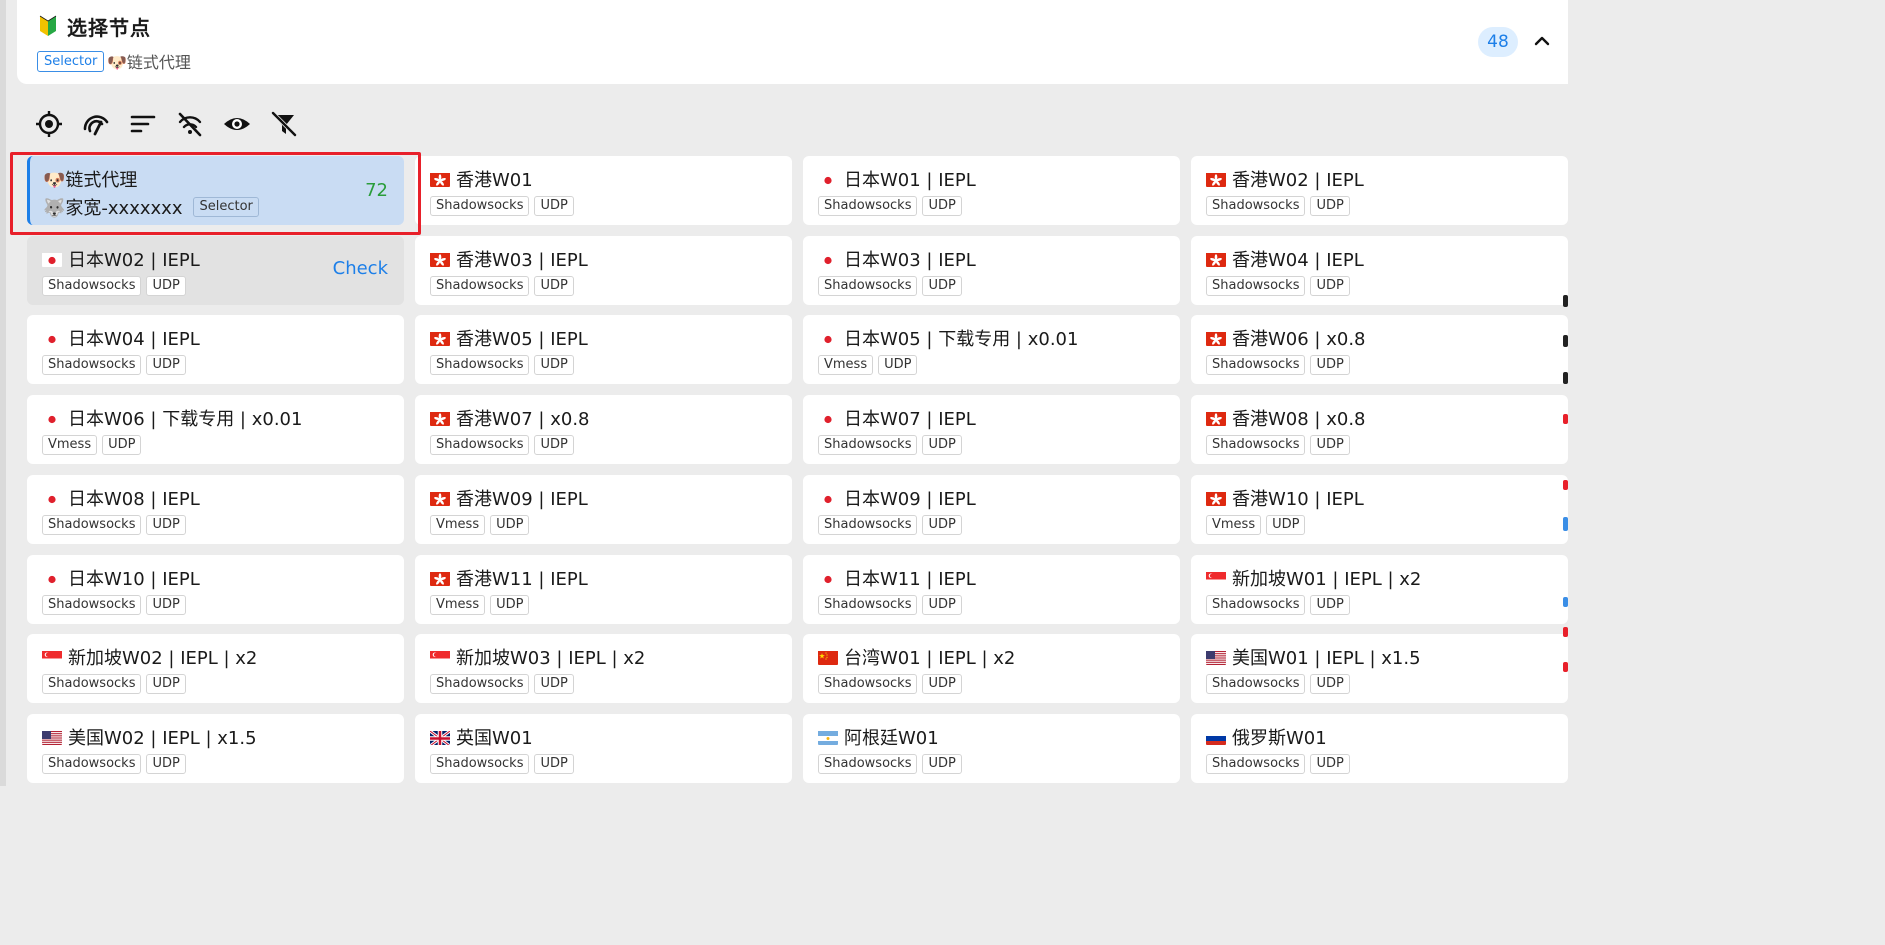 The image size is (1885, 945). Describe the element at coordinates (1542, 41) in the screenshot. I see `chevron-up-icon` at that location.